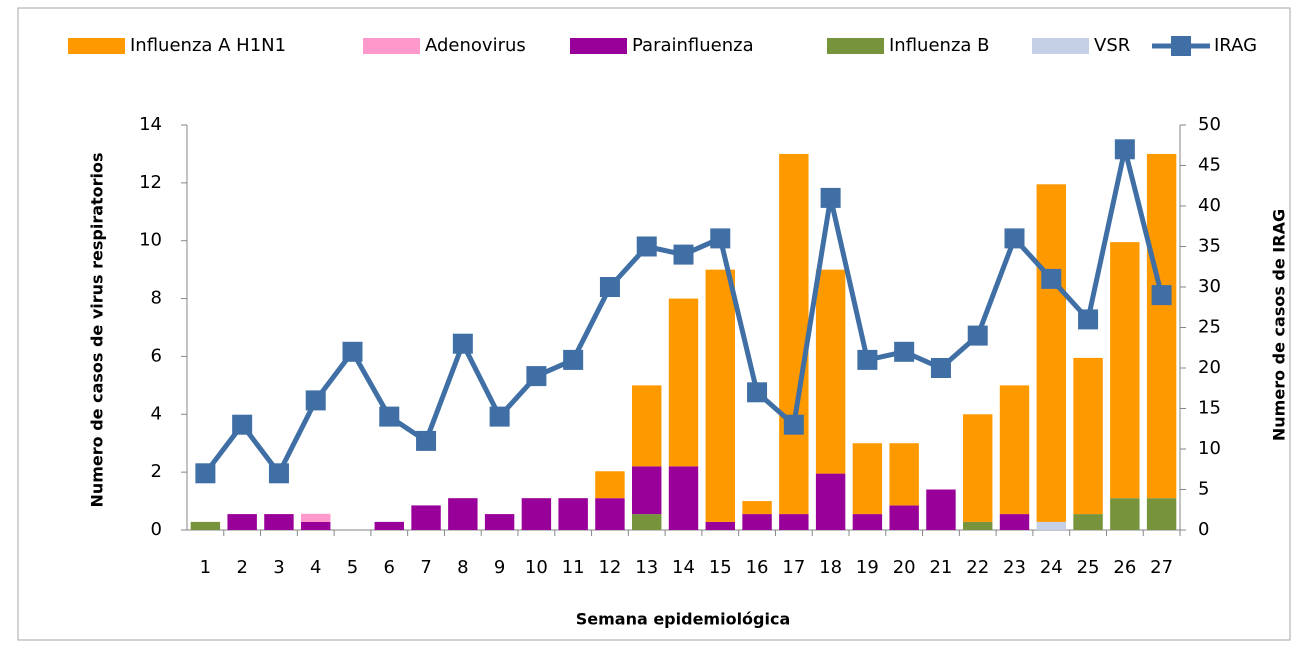 This screenshot has height=648, width=1300. Describe the element at coordinates (1209, 327) in the screenshot. I see `y2-tick-label: 25` at that location.